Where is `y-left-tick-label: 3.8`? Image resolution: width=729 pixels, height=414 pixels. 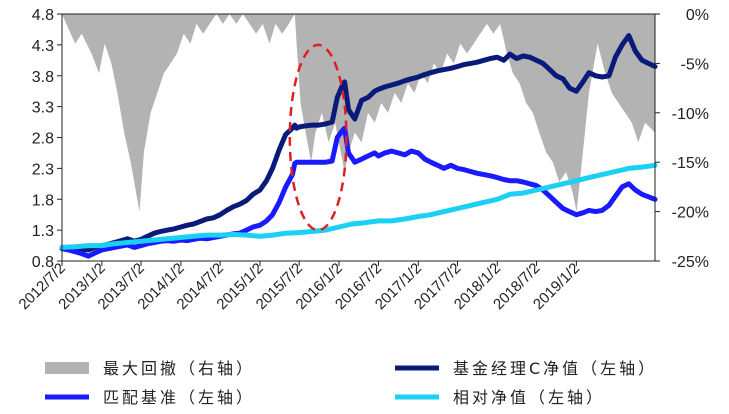
y-left-tick-label: 3.8 is located at coordinates (43, 77).